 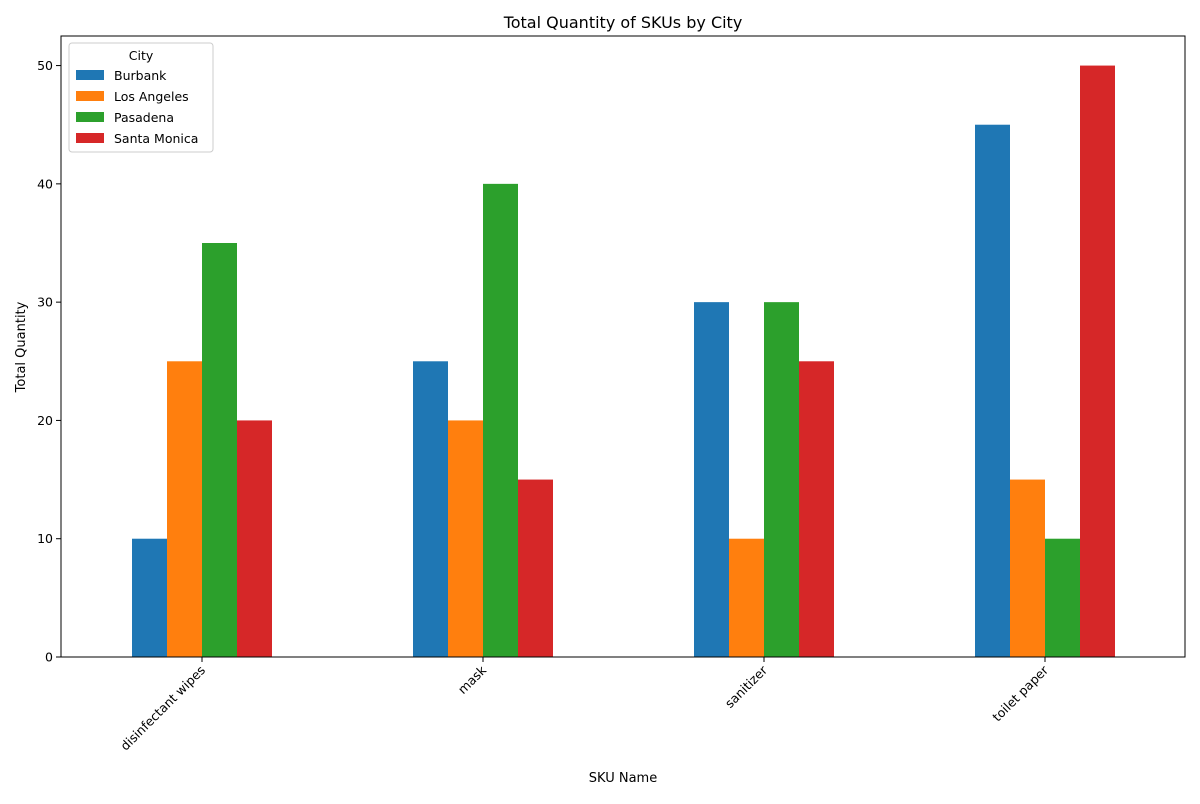 I want to click on legend-frame, so click(x=141, y=97).